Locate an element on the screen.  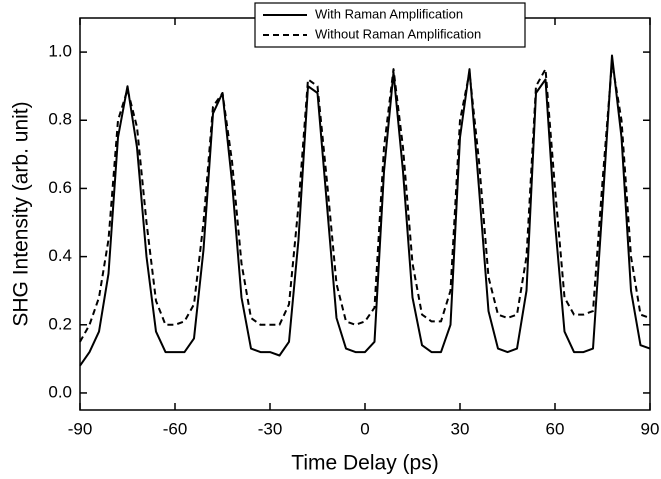
x-tick-label: 30 is located at coordinates (460, 428).